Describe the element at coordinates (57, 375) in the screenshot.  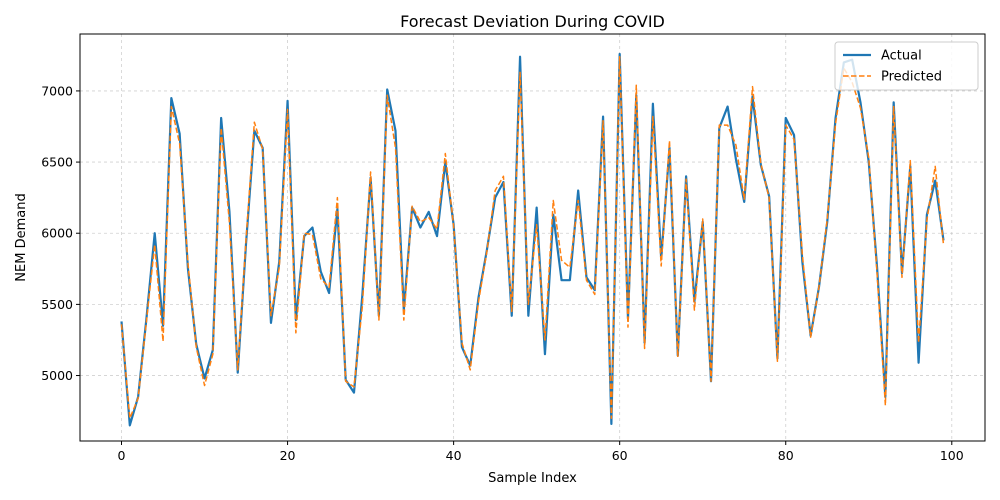
I see `y-tick-label: 5000` at that location.